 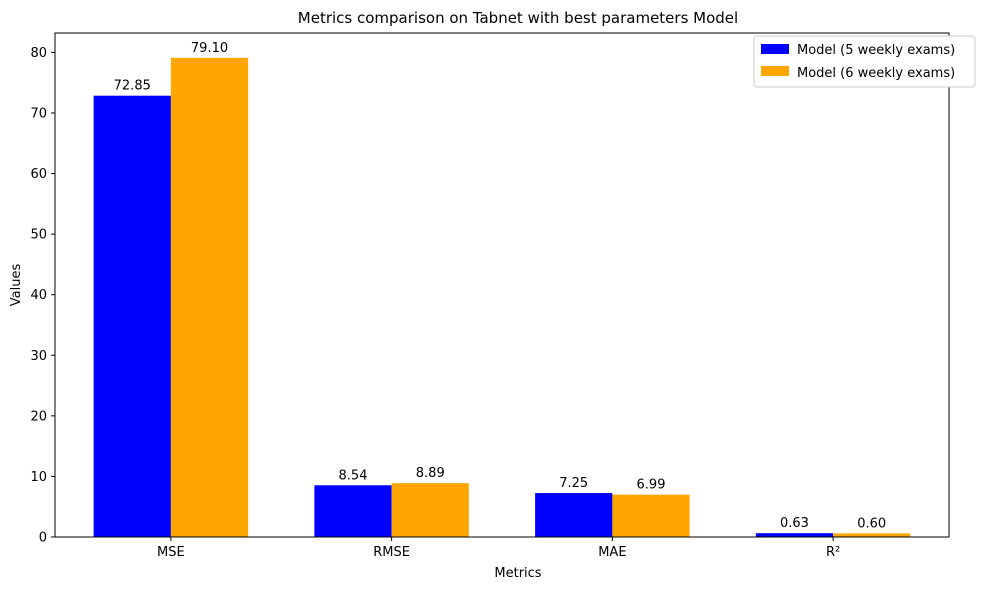 What do you see at coordinates (16, 285) in the screenshot?
I see `y-axis-label: Values` at bounding box center [16, 285].